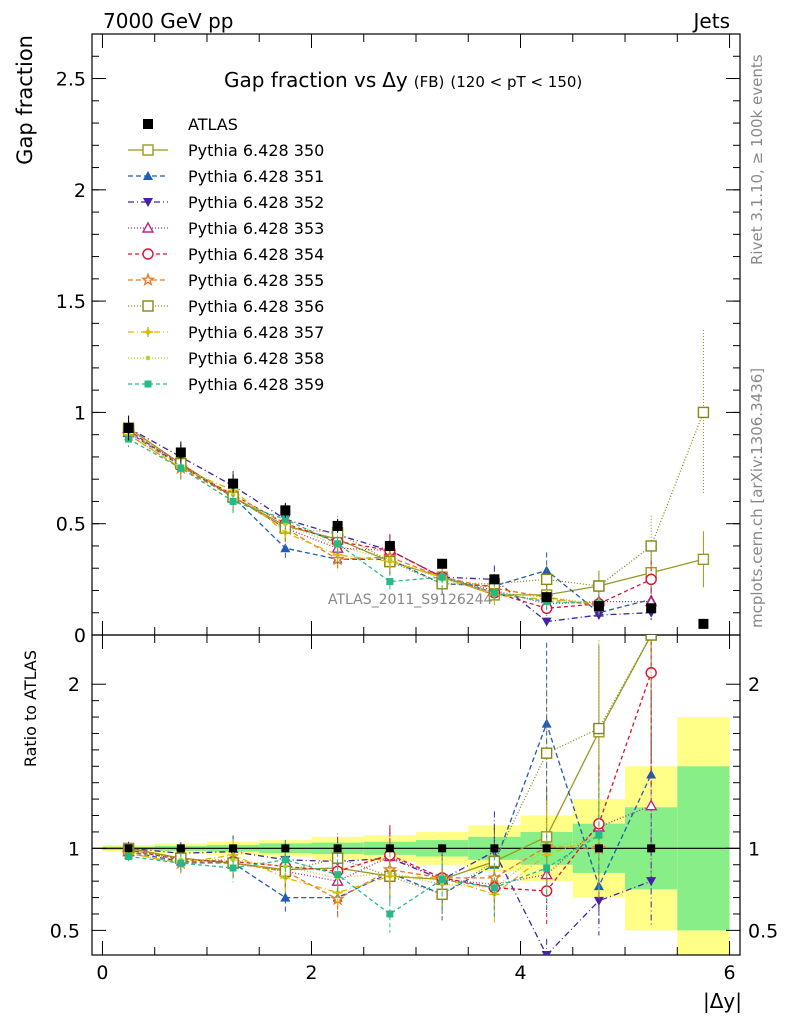 The height and width of the screenshot is (1024, 786). Describe the element at coordinates (256, 202) in the screenshot. I see `legend-label: Pythia 6.428 352` at that location.